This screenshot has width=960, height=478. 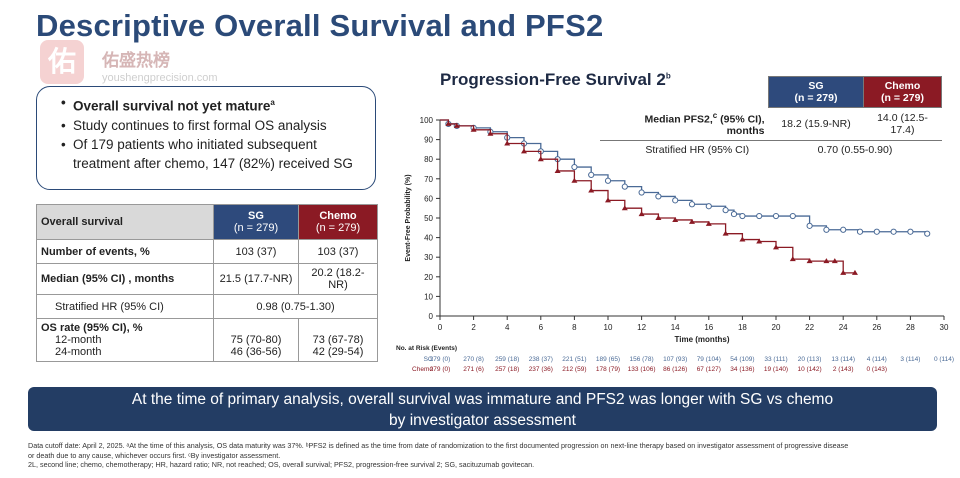 What do you see at coordinates (125, 222) in the screenshot?
I see `os-header-label: Overall survival` at bounding box center [125, 222].